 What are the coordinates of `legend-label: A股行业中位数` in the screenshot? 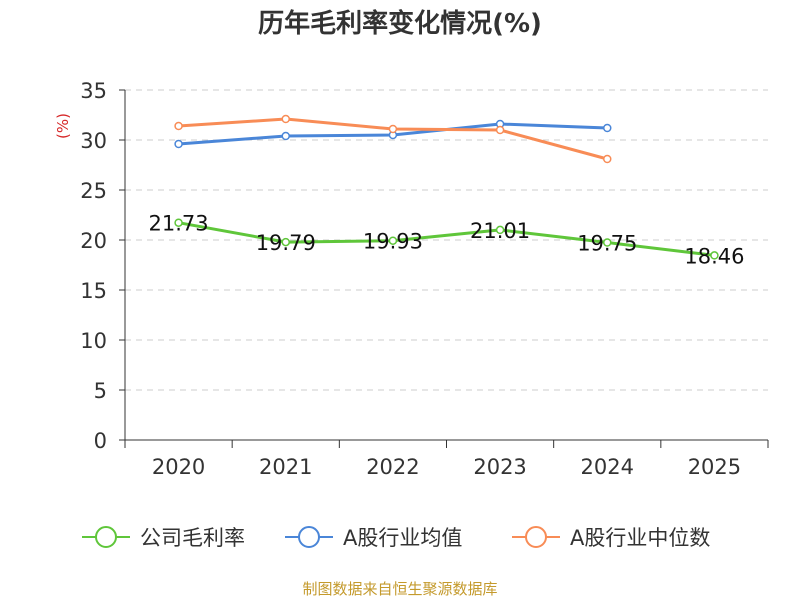 It's located at (640, 538).